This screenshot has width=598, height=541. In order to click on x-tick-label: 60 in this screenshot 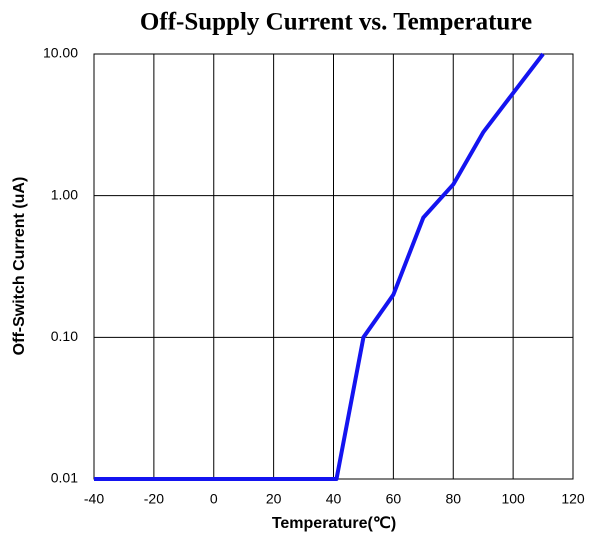, I will do `click(394, 499)`.